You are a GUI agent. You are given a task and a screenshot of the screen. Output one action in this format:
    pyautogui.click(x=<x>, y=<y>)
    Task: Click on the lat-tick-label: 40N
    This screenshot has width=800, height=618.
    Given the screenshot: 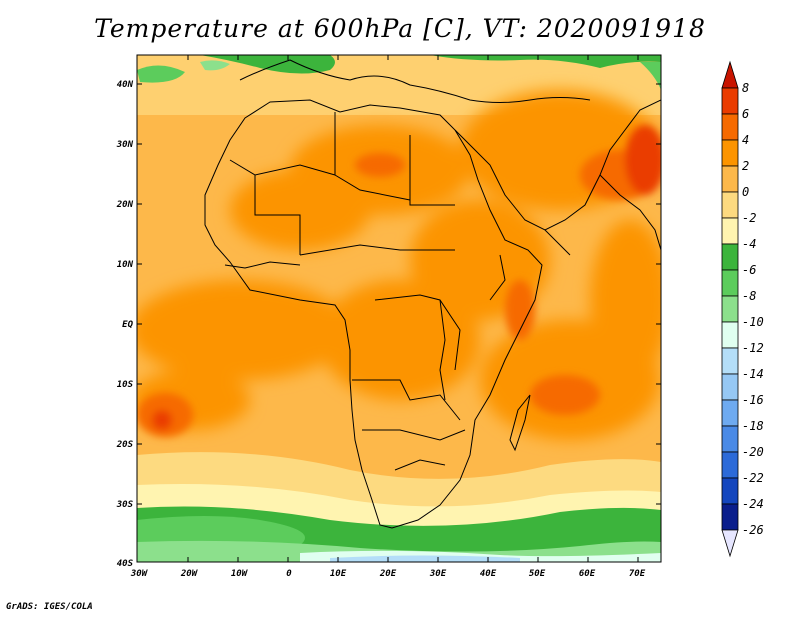 What is the action you would take?
    pyautogui.click(x=125, y=85)
    